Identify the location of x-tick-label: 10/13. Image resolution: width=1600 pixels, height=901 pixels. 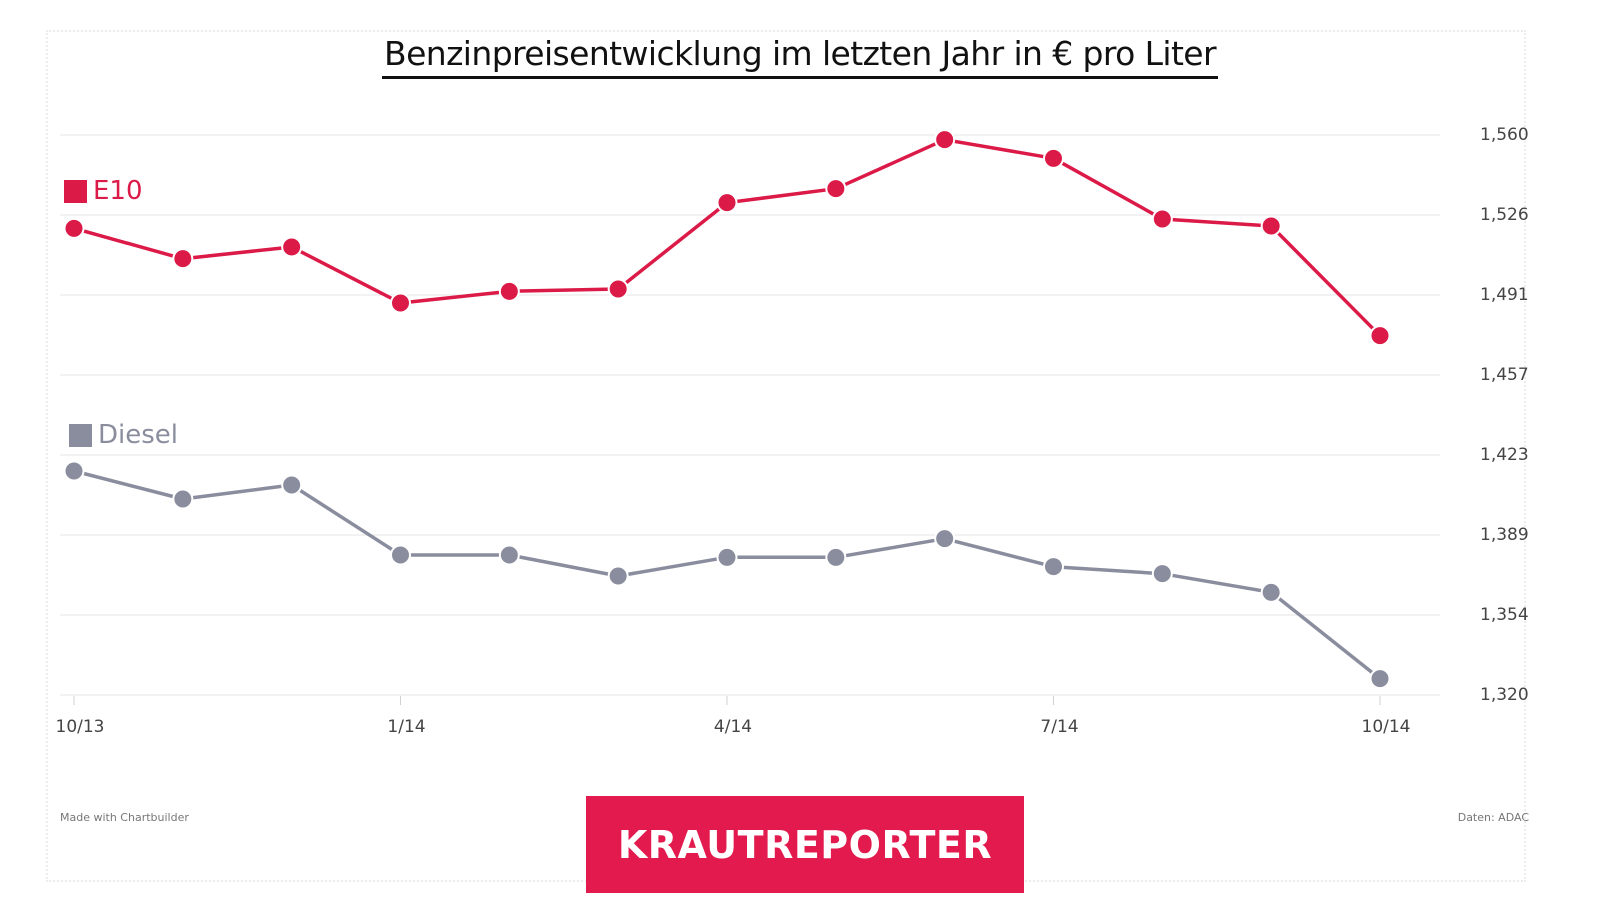
(80, 727).